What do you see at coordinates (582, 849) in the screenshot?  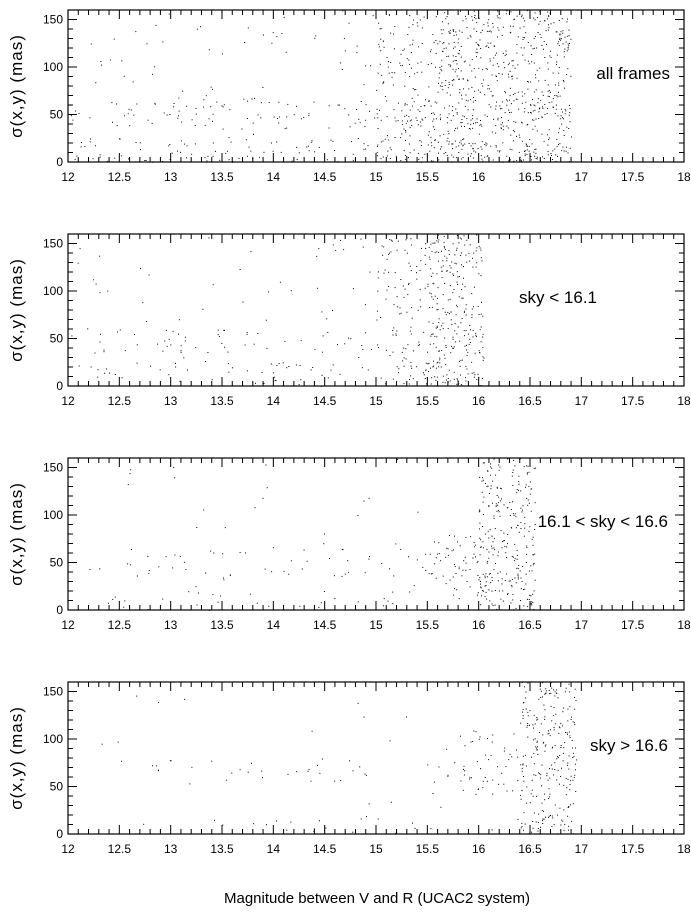 I see `x-tick-label: 17` at bounding box center [582, 849].